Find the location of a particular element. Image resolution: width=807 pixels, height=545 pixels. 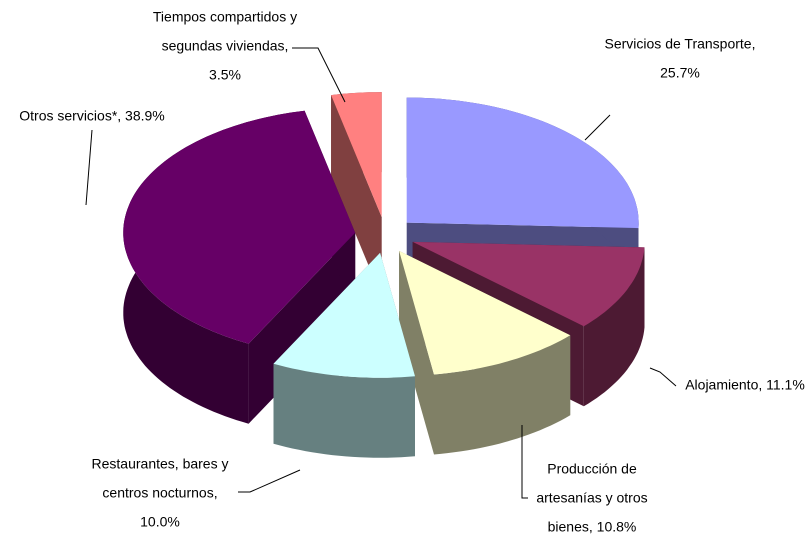

data-label: artesanías y otros is located at coordinates (591, 498).